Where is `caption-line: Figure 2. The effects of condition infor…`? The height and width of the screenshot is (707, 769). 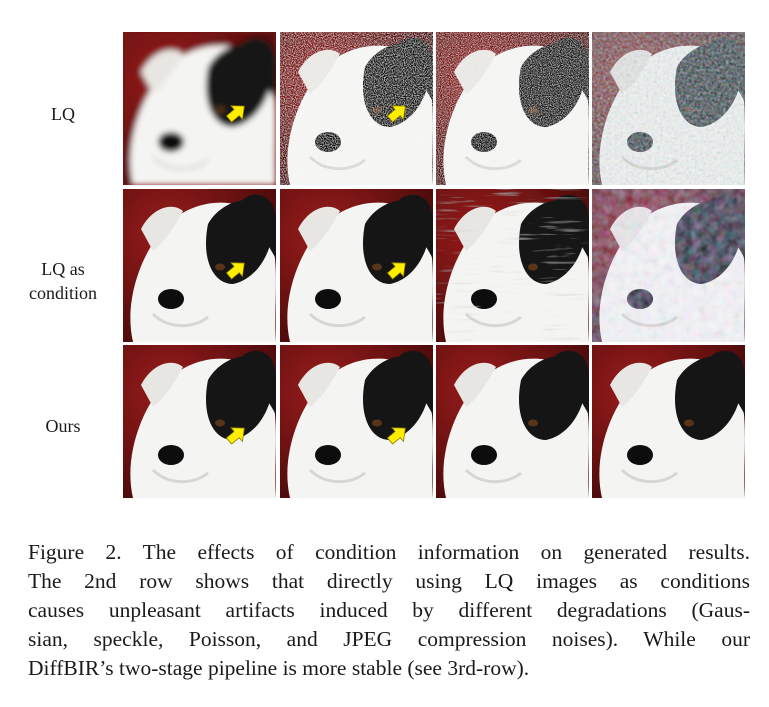
caption-line: Figure 2. The effects of condition infor… is located at coordinates (389, 552).